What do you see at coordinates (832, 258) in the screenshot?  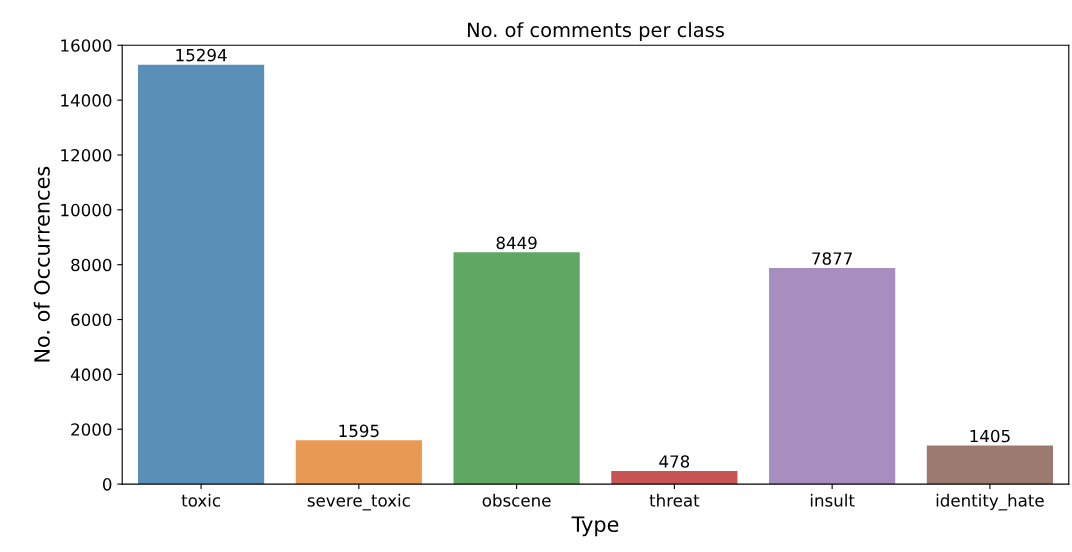 I see `data-label: 7877` at bounding box center [832, 258].